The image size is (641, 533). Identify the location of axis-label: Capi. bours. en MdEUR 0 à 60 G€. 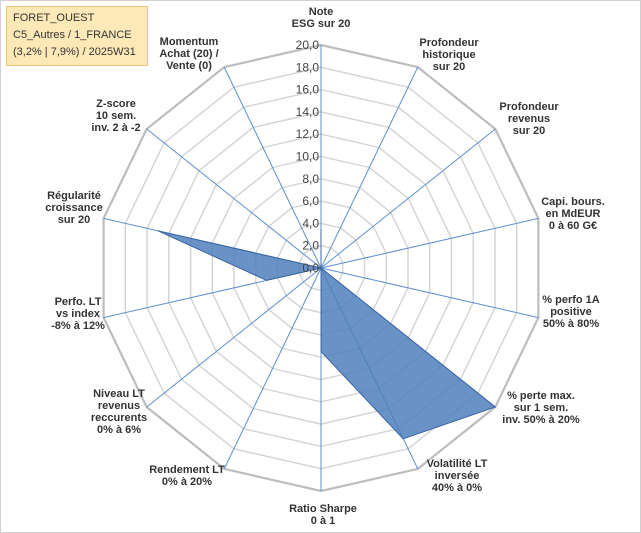
(573, 214).